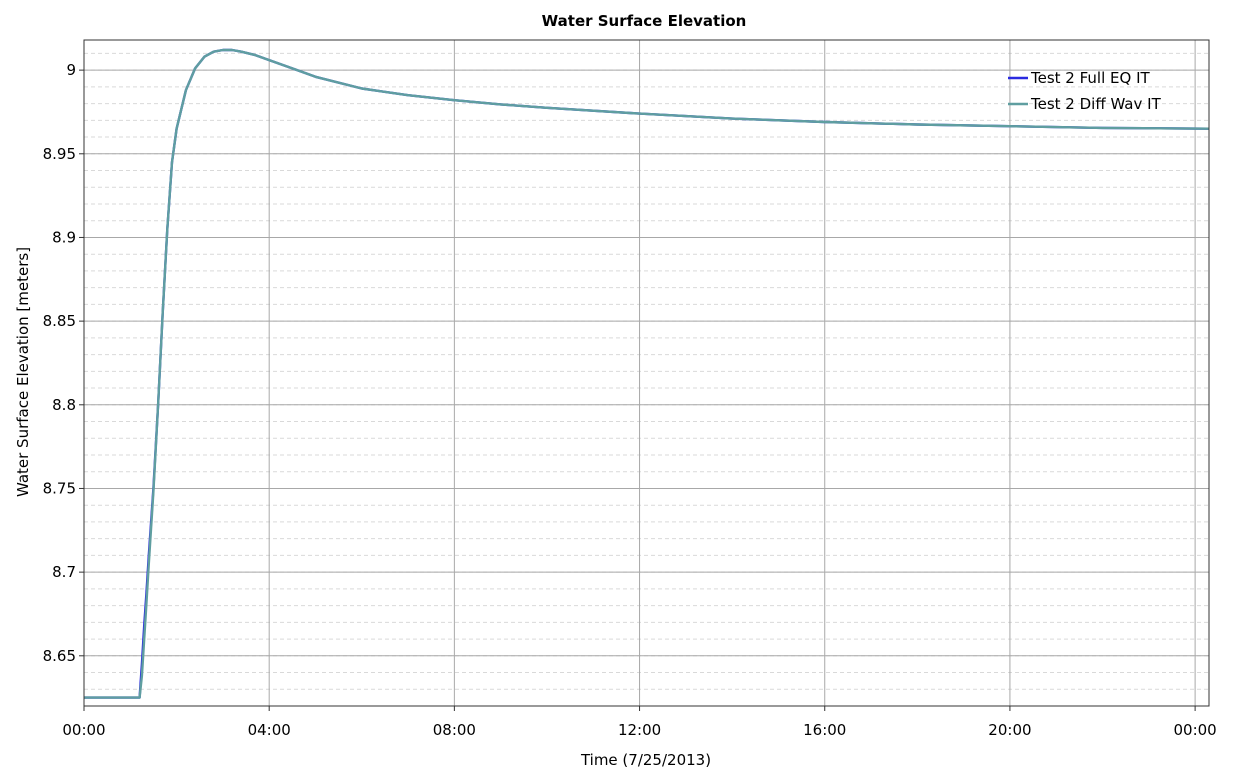 The height and width of the screenshot is (772, 1235). I want to click on x-tick-label: 08:00, so click(454, 730).